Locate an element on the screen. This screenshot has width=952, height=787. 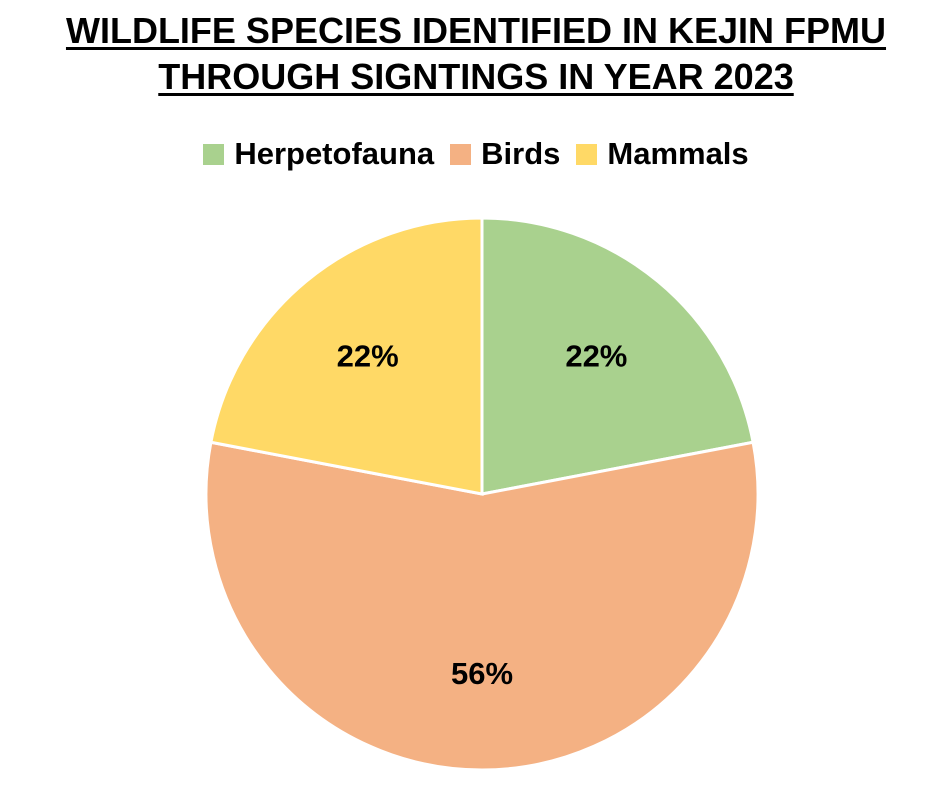
legend-item-mammals: Mammals is located at coordinates (662, 154).